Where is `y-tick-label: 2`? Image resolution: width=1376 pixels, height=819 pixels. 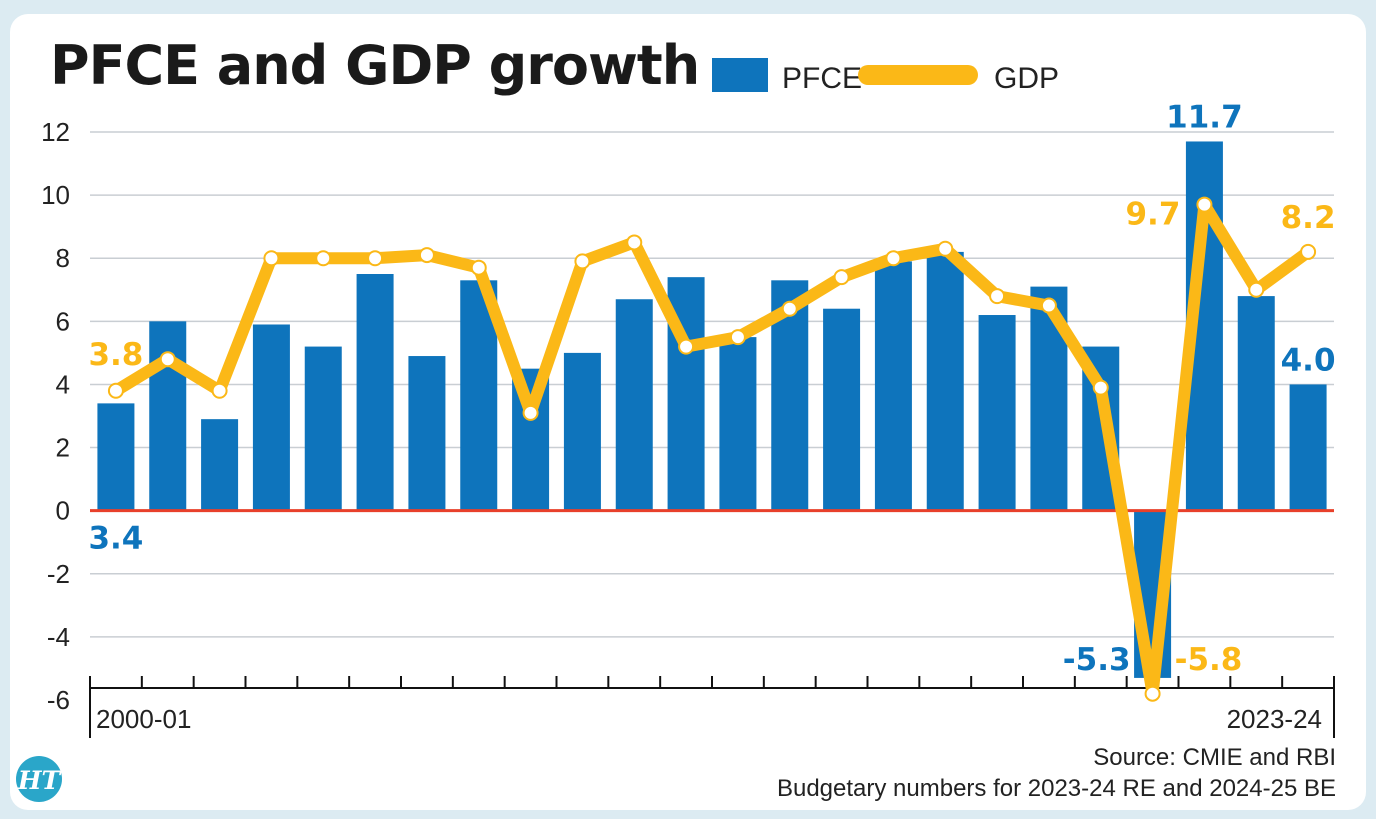
y-tick-label: 2 is located at coordinates (63, 448).